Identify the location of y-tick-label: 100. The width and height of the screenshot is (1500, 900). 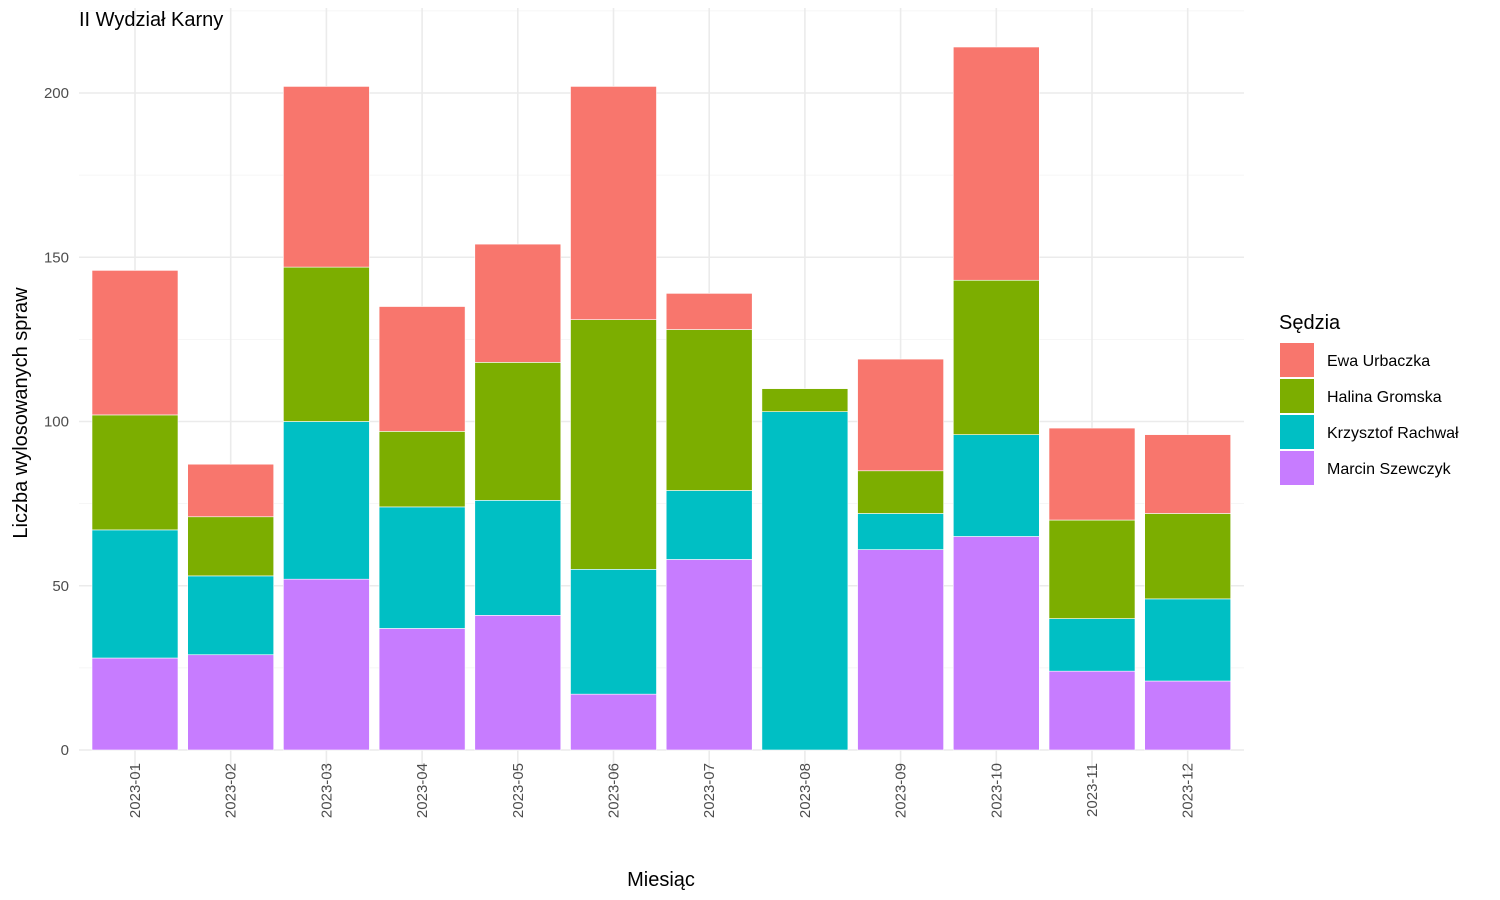
(56, 422).